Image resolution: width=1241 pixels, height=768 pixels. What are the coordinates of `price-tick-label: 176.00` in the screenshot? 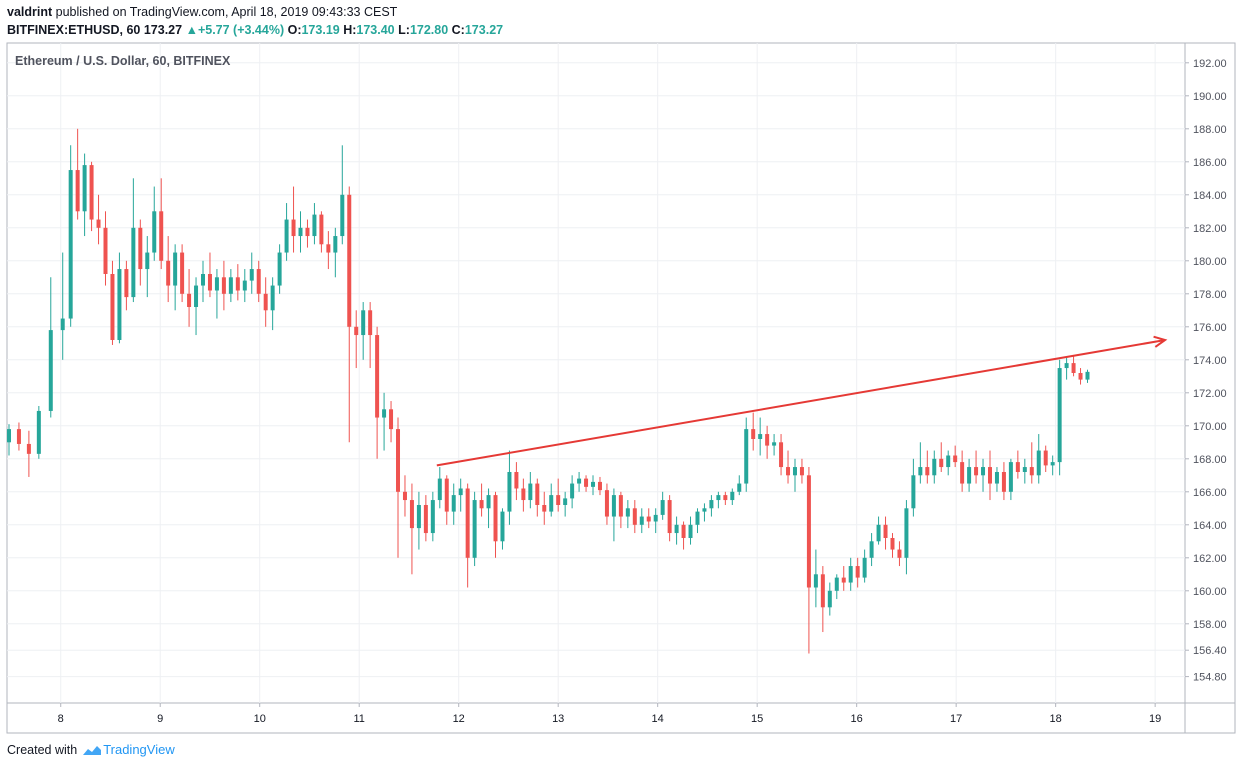 It's located at (1210, 328).